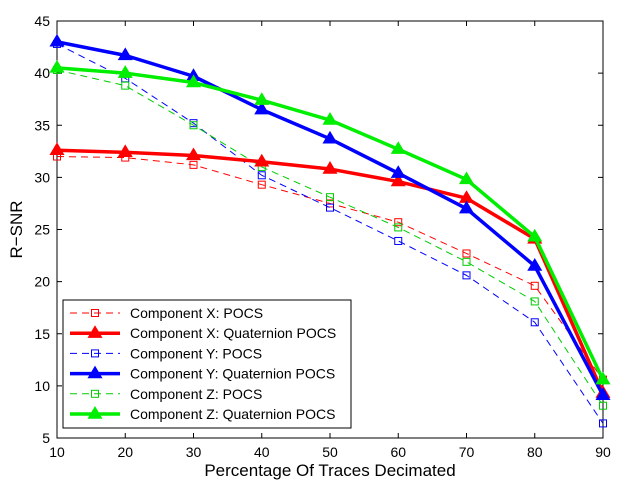 Image resolution: width=643 pixels, height=489 pixels. Describe the element at coordinates (42, 386) in the screenshot. I see `y-tick-label: 10` at that location.